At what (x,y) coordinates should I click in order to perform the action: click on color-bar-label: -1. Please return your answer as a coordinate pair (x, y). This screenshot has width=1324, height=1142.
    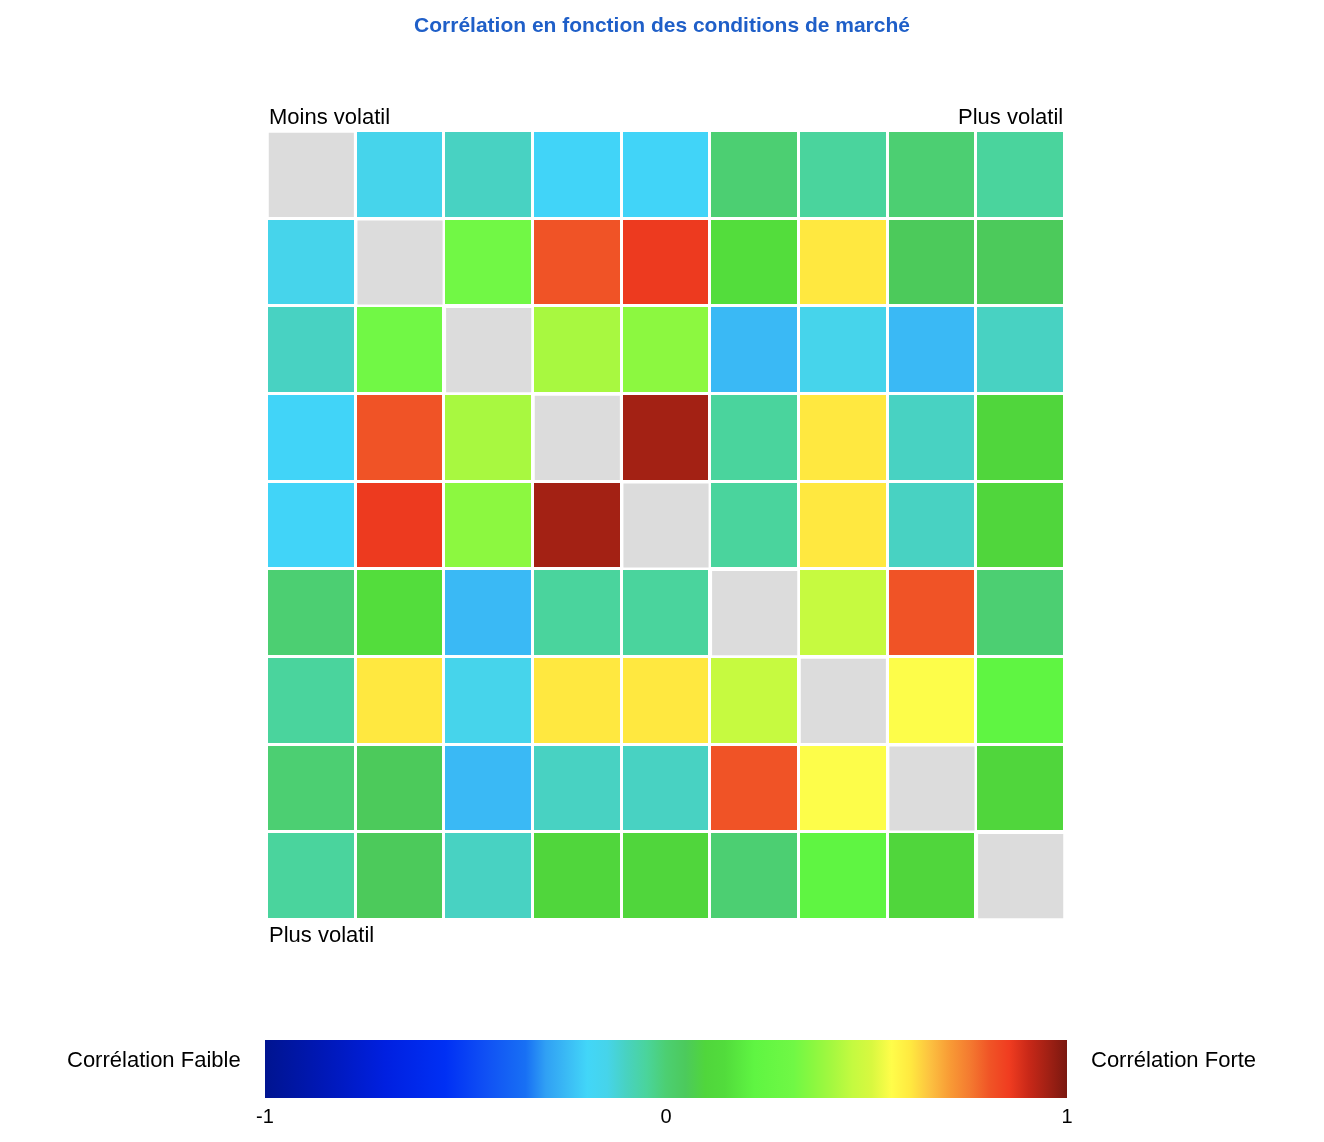
    Looking at the image, I should click on (265, 1115).